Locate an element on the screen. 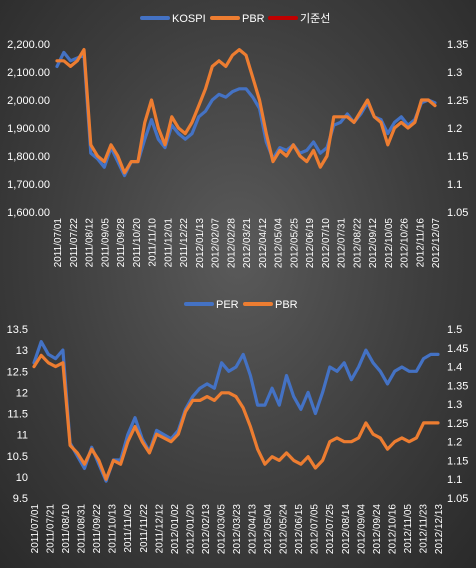 The height and width of the screenshot is (568, 476). x-axis-tick-label: 2012/07/31 is located at coordinates (342, 243).